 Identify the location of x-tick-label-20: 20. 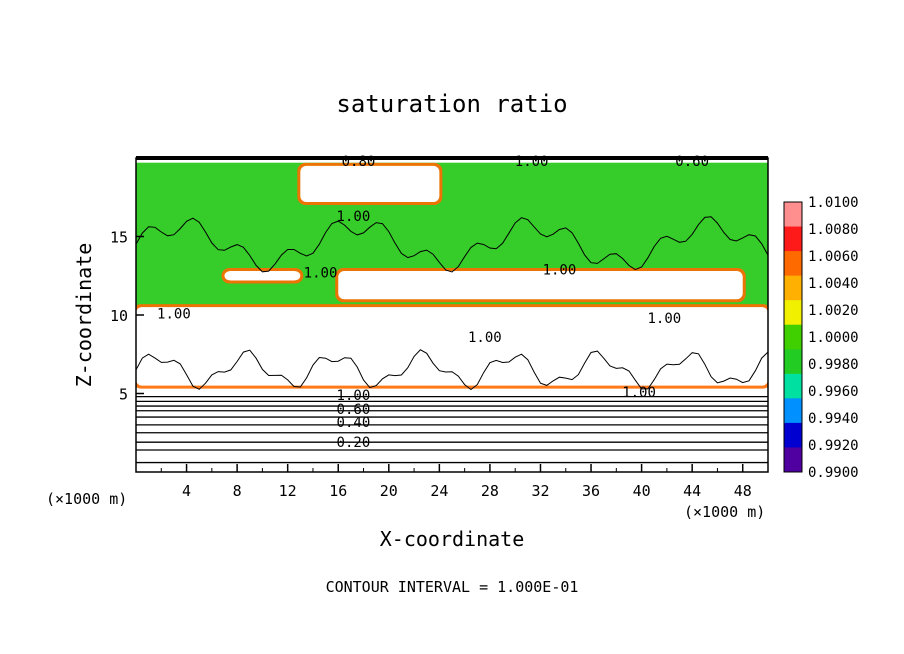
(389, 491).